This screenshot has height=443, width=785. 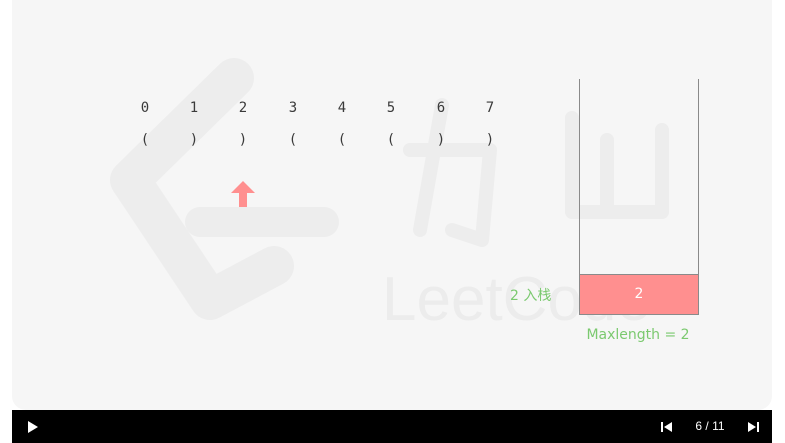 I want to click on stack-container: 2, so click(x=639, y=197).